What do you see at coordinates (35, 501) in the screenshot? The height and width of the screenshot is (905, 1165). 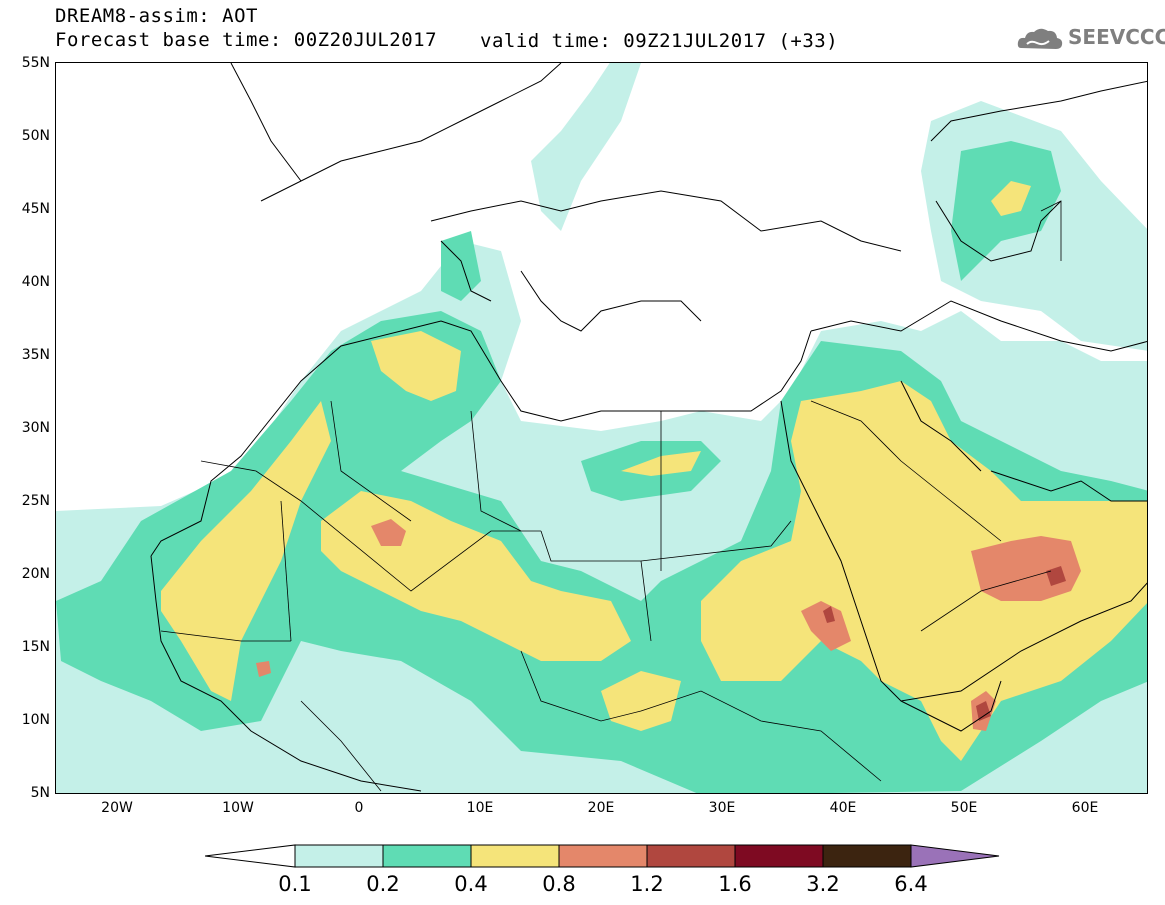 I see `lat-label-25n: 25N` at bounding box center [35, 501].